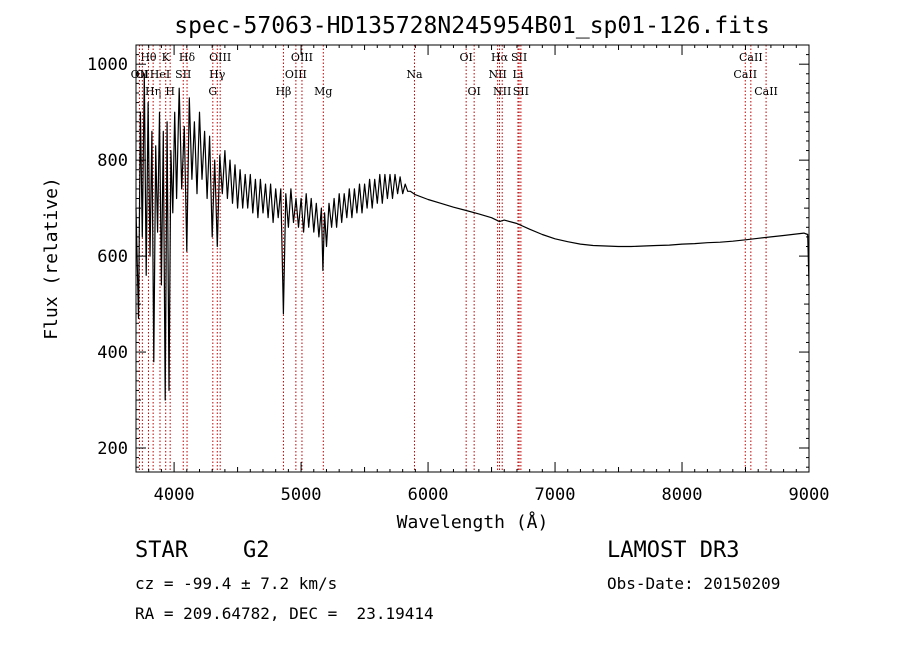 The image size is (900, 649). Describe the element at coordinates (153, 91) in the screenshot. I see `spectral-line-label: Hη` at that location.